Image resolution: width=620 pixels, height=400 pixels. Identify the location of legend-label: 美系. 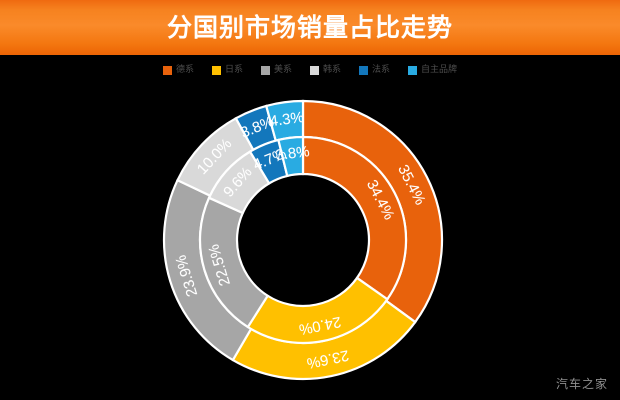
(282, 69).